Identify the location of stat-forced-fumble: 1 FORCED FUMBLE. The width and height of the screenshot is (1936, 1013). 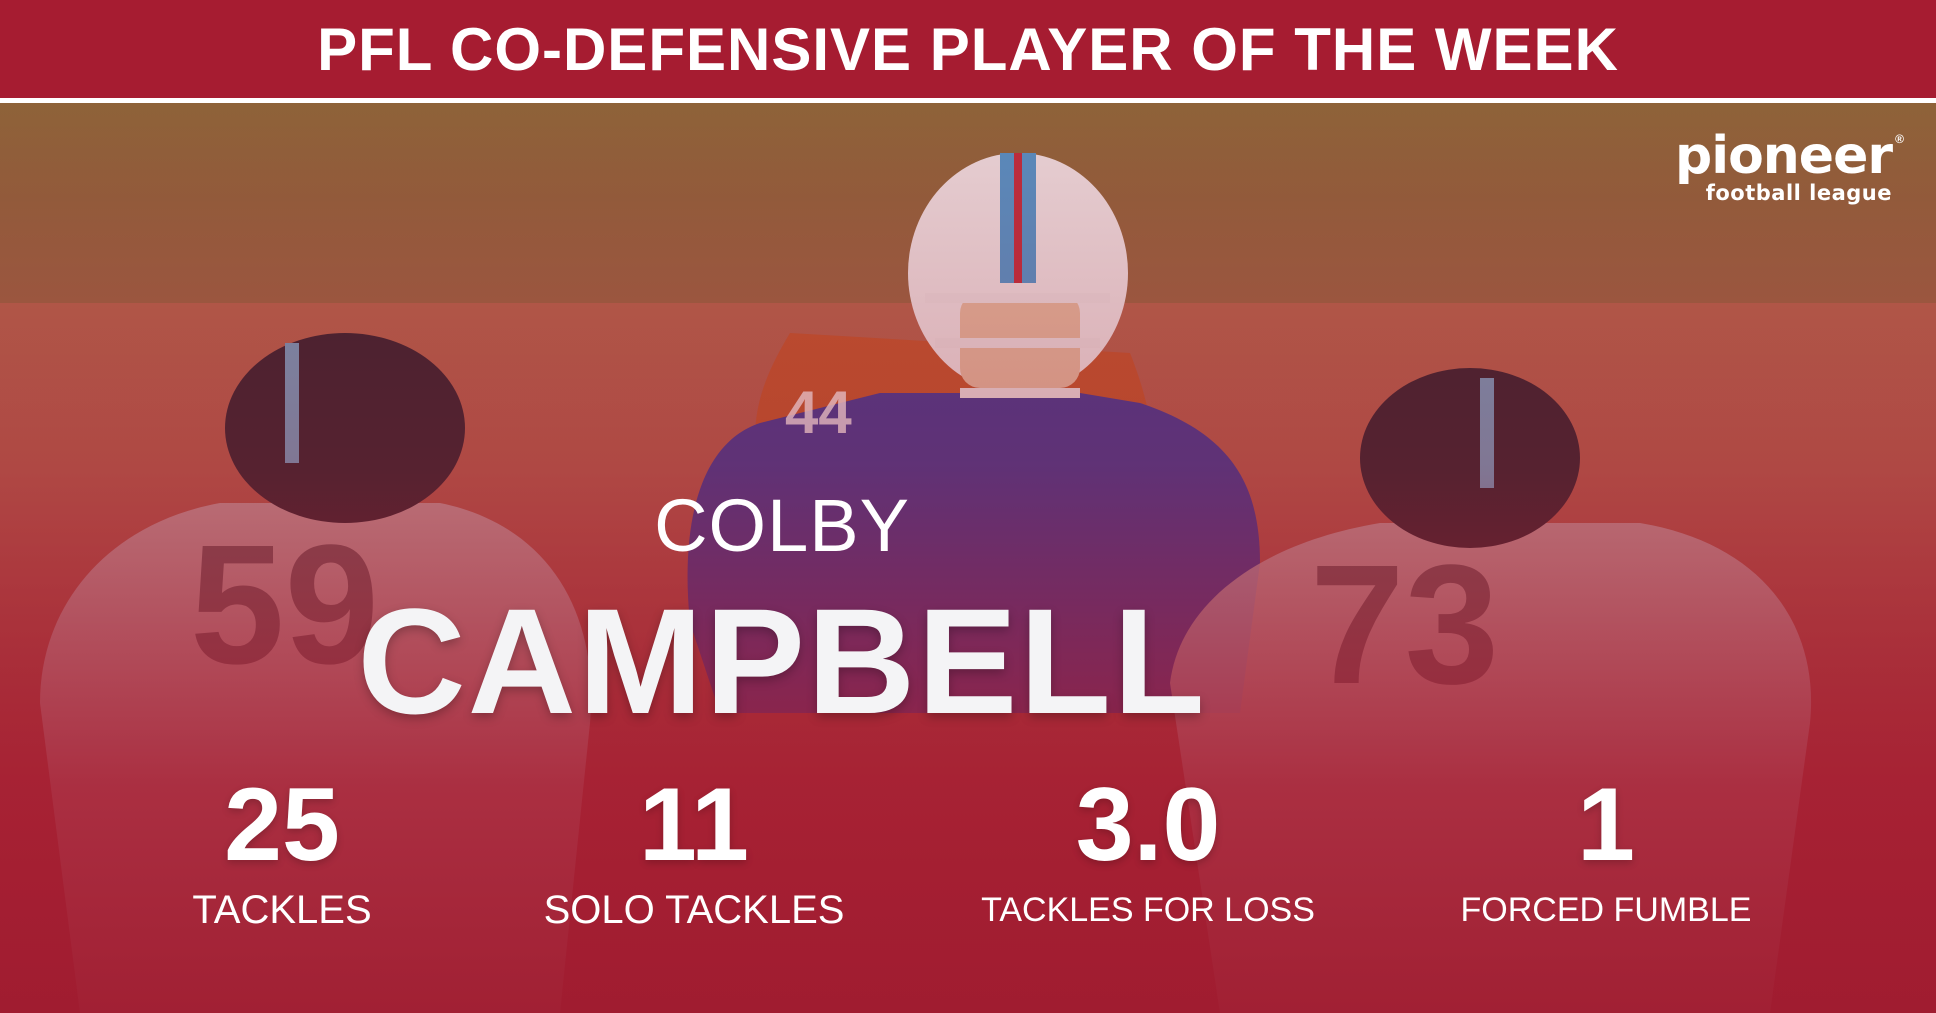
(1606, 851).